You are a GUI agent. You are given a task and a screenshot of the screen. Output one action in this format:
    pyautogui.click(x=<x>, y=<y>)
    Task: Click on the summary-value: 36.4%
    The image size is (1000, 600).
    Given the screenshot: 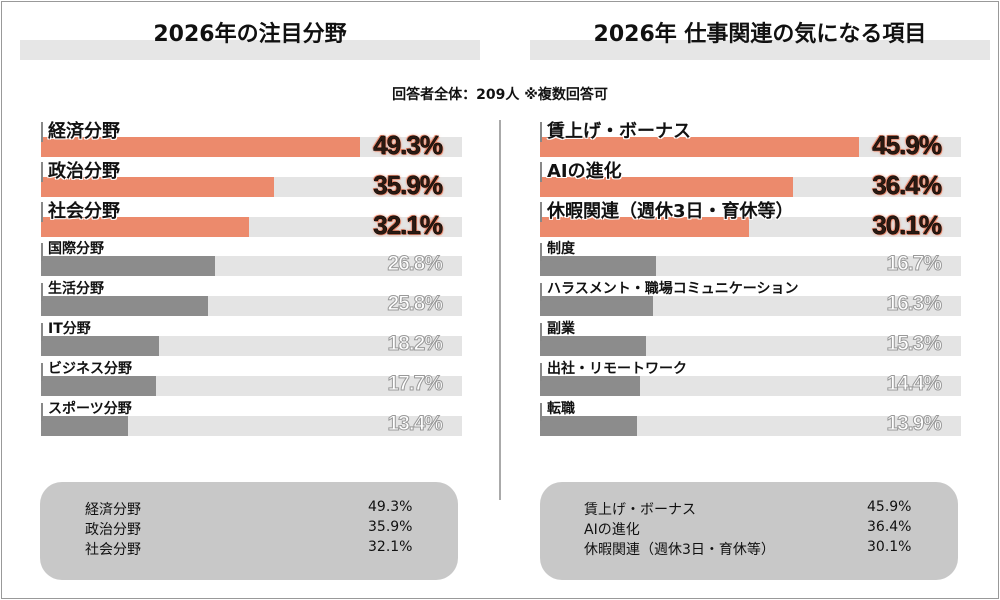 What is the action you would take?
    pyautogui.click(x=889, y=527)
    